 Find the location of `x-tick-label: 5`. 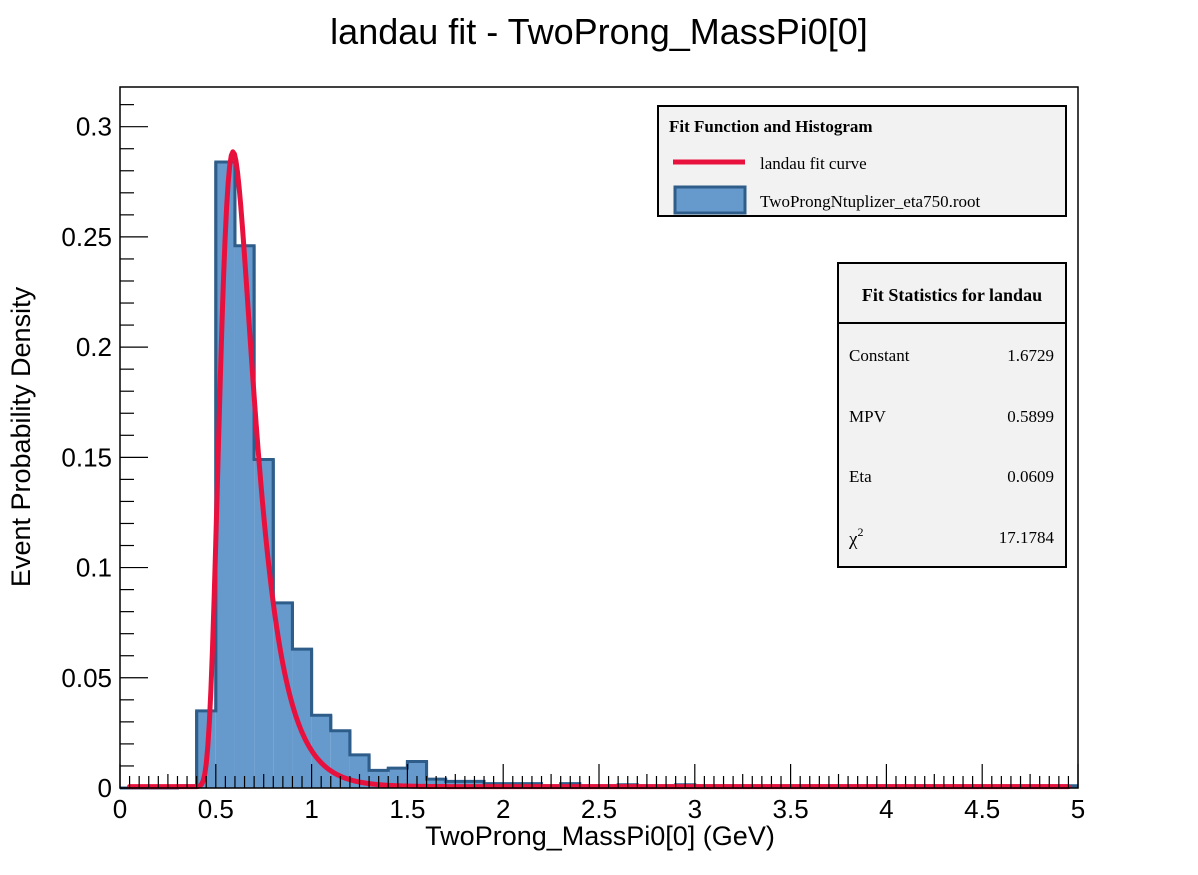

x-tick-label: 5 is located at coordinates (1078, 809).